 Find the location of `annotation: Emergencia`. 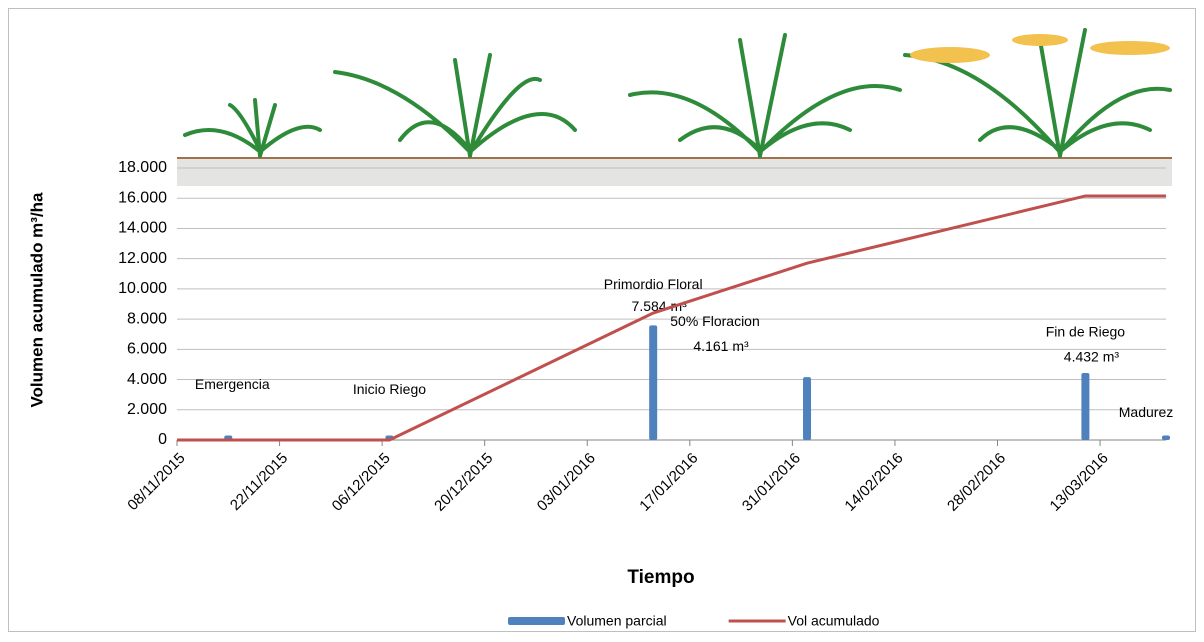

annotation: Emergencia is located at coordinates (232, 384).